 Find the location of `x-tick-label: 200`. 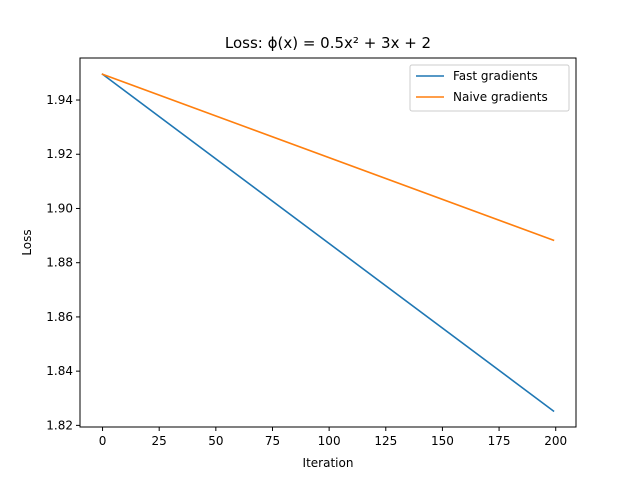

x-tick-label: 200 is located at coordinates (555, 441).